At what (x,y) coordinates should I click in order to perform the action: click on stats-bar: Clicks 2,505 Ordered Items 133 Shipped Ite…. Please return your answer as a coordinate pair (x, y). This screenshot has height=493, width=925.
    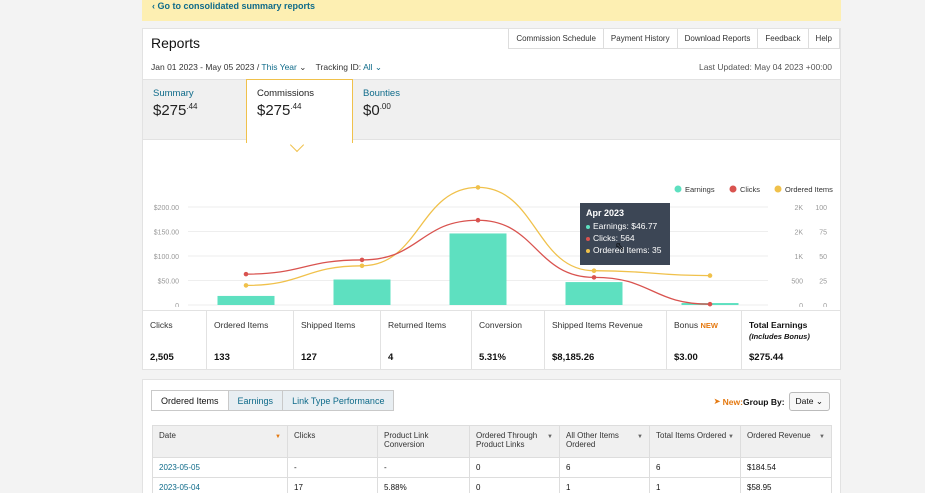
    Looking at the image, I should click on (491, 340).